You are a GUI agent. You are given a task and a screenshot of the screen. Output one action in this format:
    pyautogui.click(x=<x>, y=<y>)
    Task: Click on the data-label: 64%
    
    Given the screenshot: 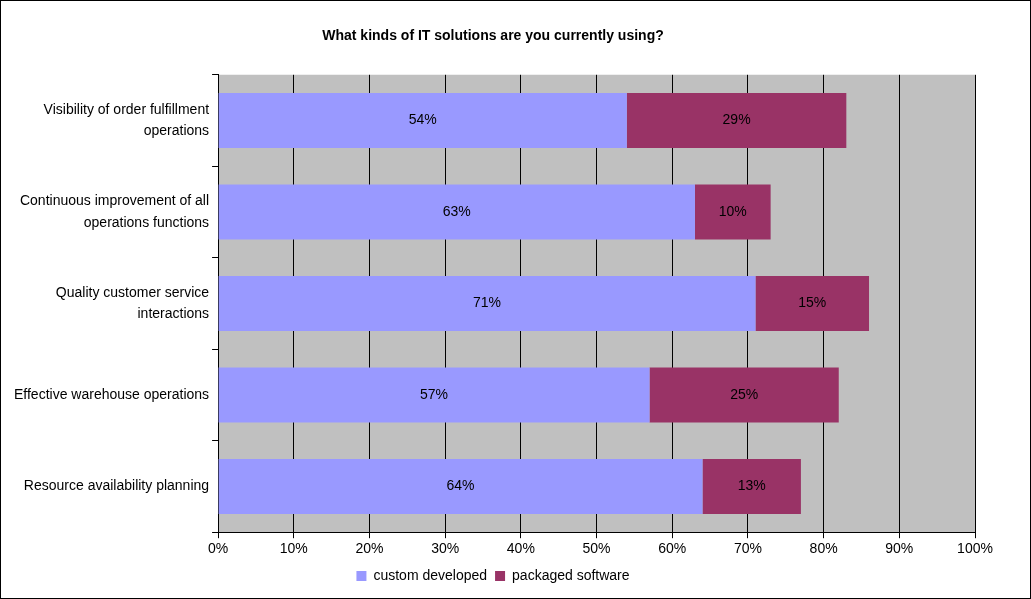 What is the action you would take?
    pyautogui.click(x=460, y=485)
    